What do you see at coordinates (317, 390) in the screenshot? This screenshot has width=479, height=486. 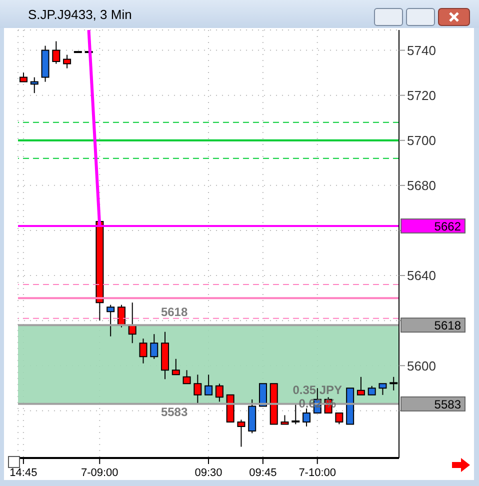 I see `annotation: 0.35 JPY` at bounding box center [317, 390].